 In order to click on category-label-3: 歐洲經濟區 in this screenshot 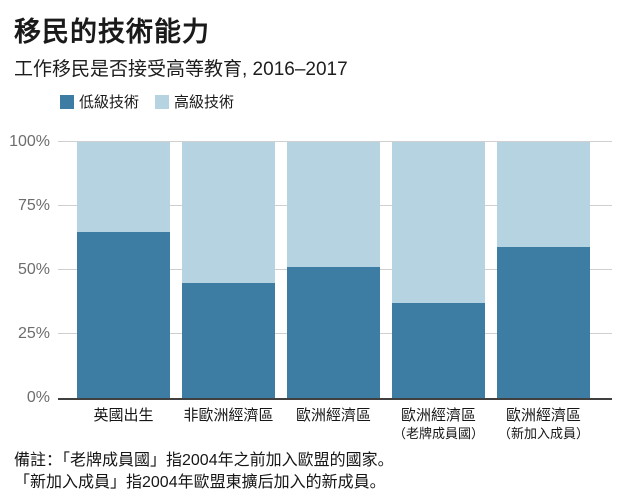, I will do `click(333, 415)`.